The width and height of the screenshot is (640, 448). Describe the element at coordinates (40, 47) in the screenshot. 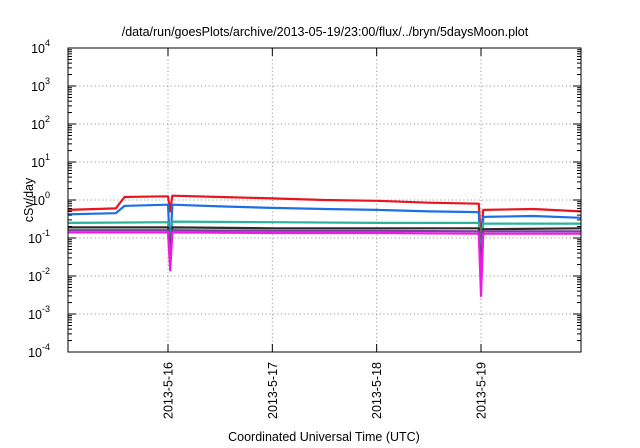

I see `y-tick-label: 10⁴` at that location.